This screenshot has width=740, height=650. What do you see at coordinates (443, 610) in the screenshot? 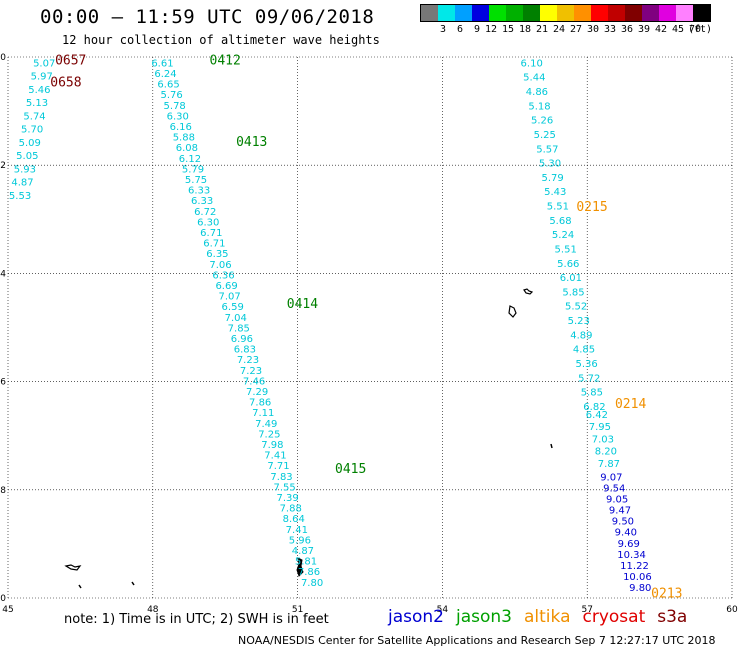
I see `x-tick-label: 54` at bounding box center [443, 610].